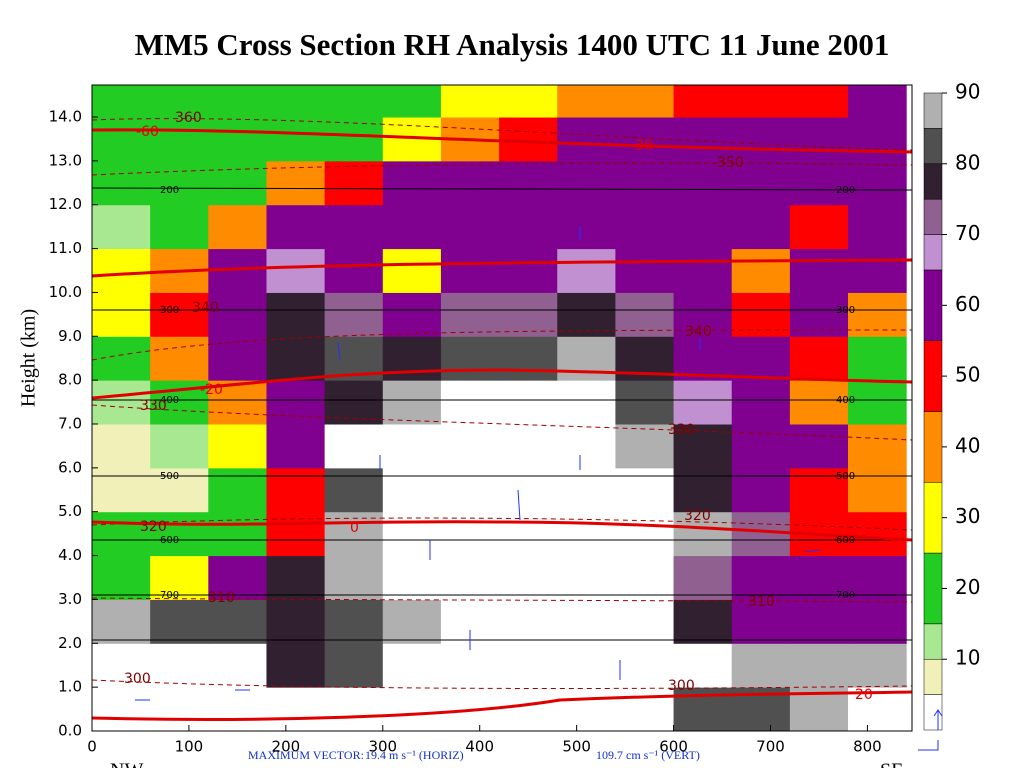  What do you see at coordinates (70, 511) in the screenshot?
I see `y-tick-label: 5.0` at bounding box center [70, 511].